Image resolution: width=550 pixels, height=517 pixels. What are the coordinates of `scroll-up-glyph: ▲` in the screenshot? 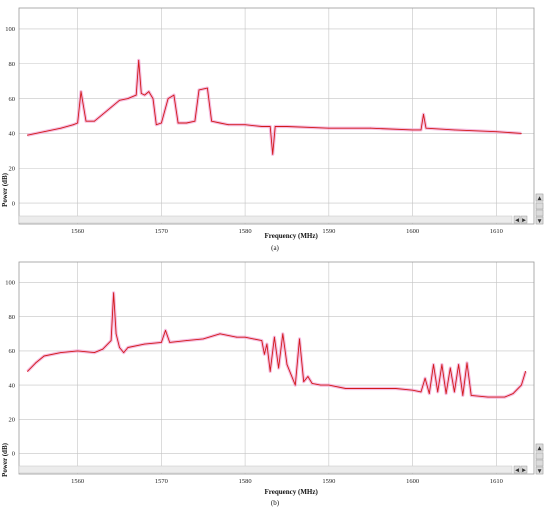 It's located at (540, 198).